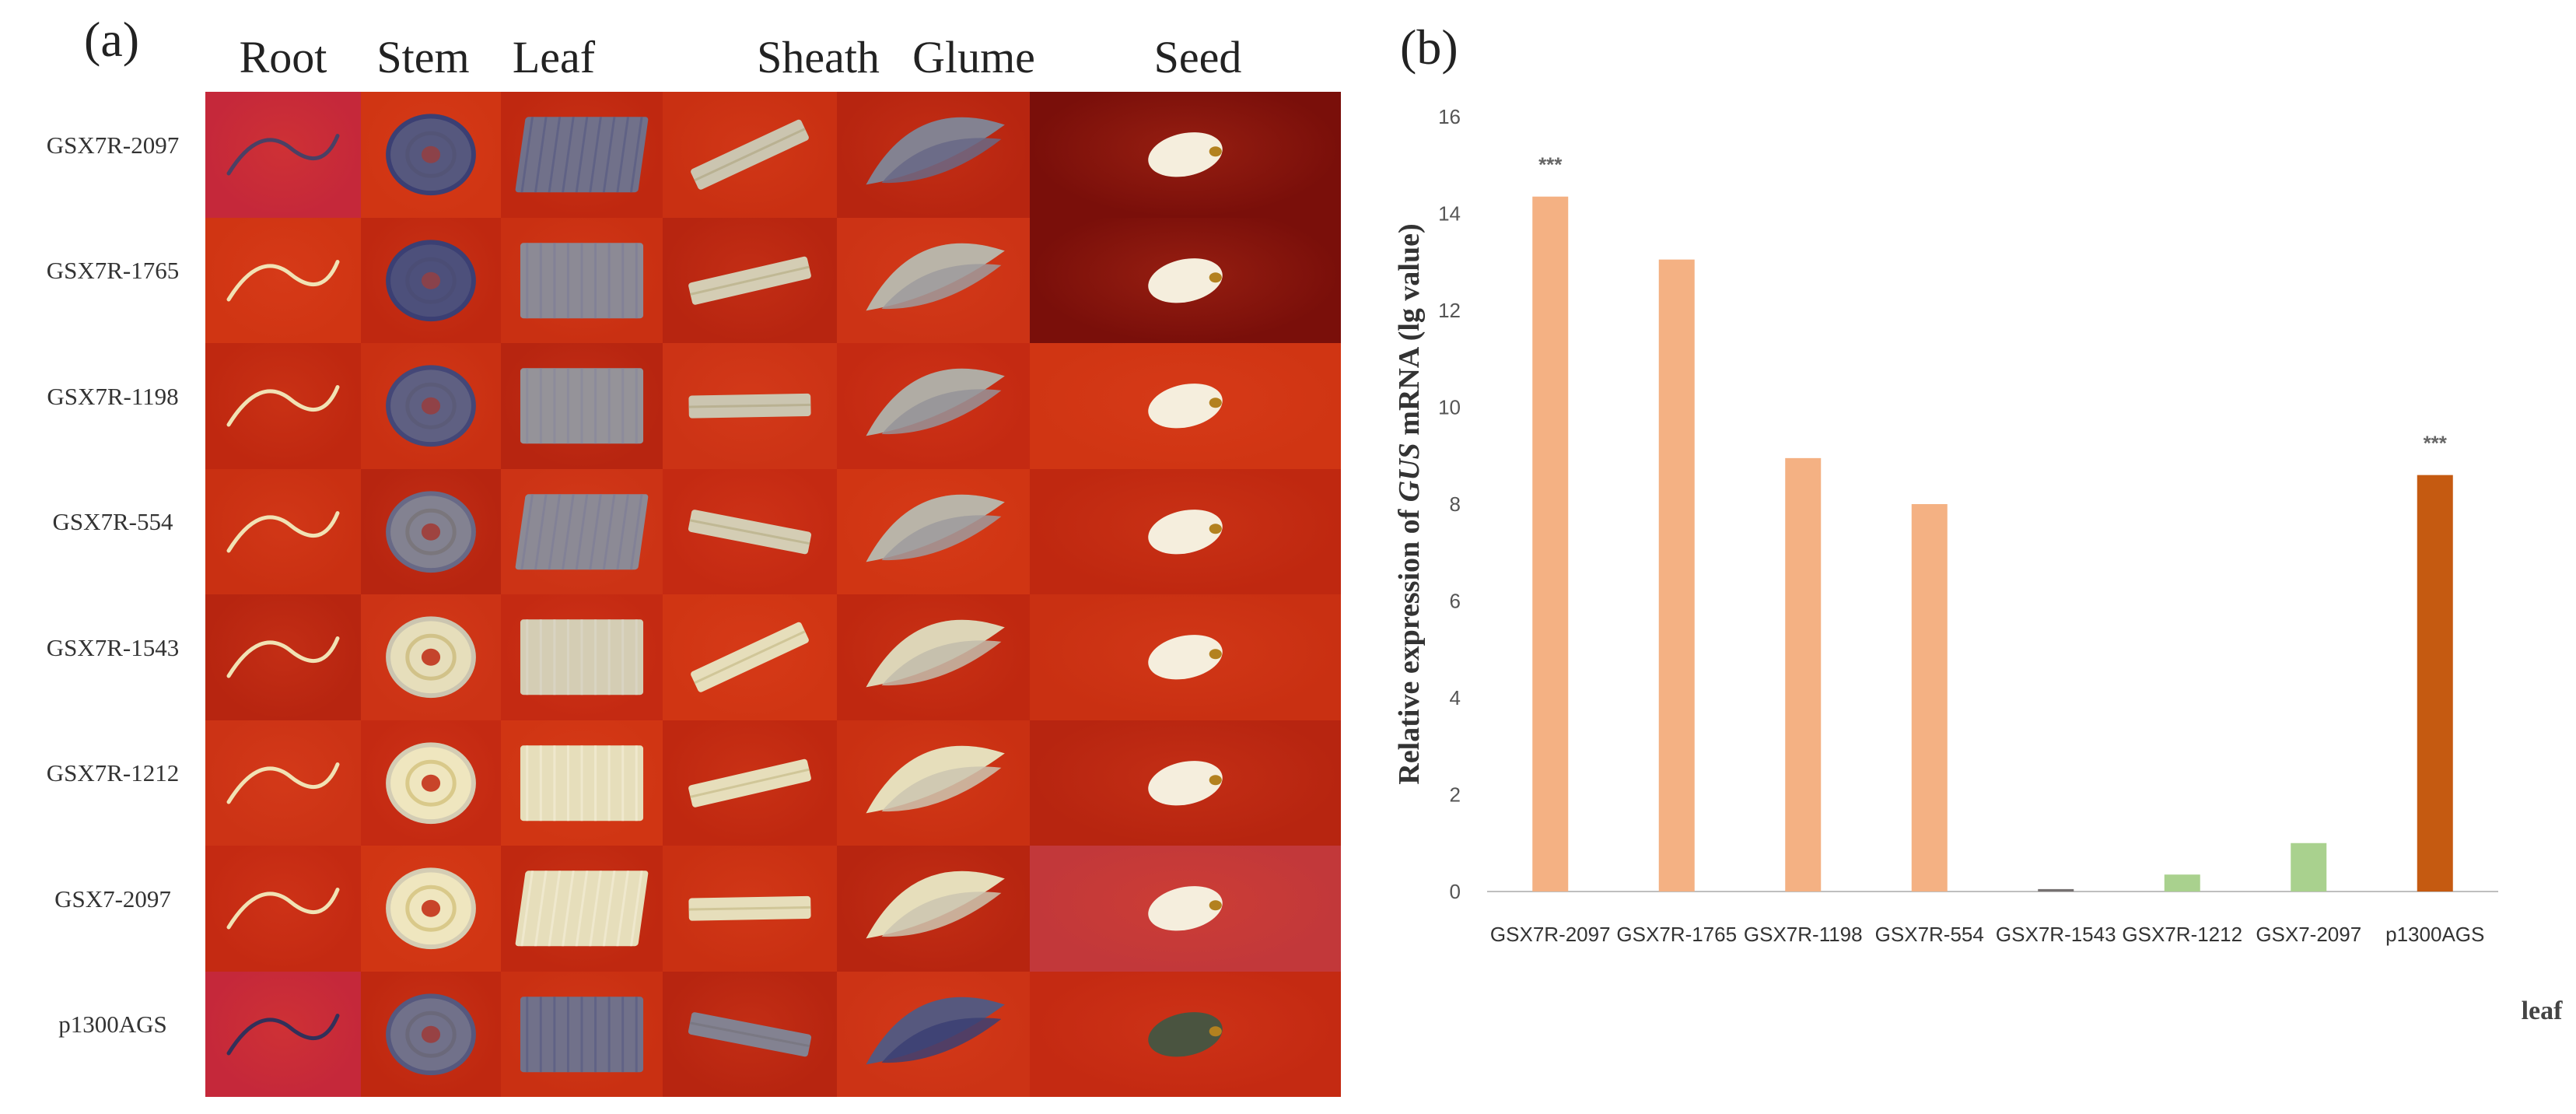 Image resolution: width=2576 pixels, height=1114 pixels. What do you see at coordinates (113, 396) in the screenshot?
I see `row-label: GSX7R-1198` at bounding box center [113, 396].